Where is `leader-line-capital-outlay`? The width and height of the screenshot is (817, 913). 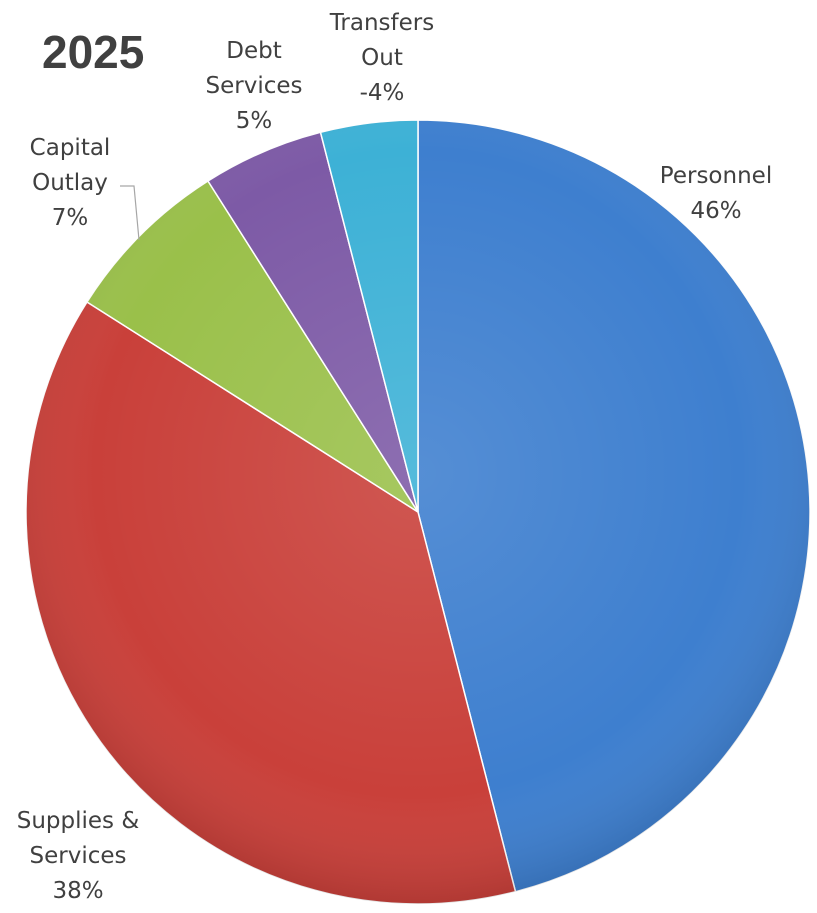 leader-line-capital-outlay is located at coordinates (130, 213).